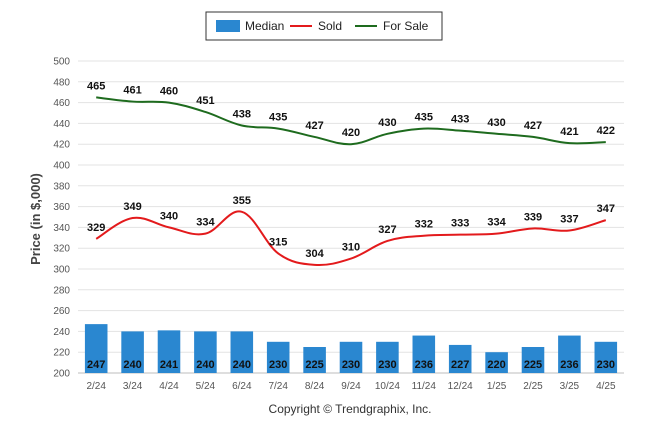 This screenshot has height=434, width=646. Describe the element at coordinates (35, 219) in the screenshot. I see `y-axis-label: Price (in $,000)` at that location.